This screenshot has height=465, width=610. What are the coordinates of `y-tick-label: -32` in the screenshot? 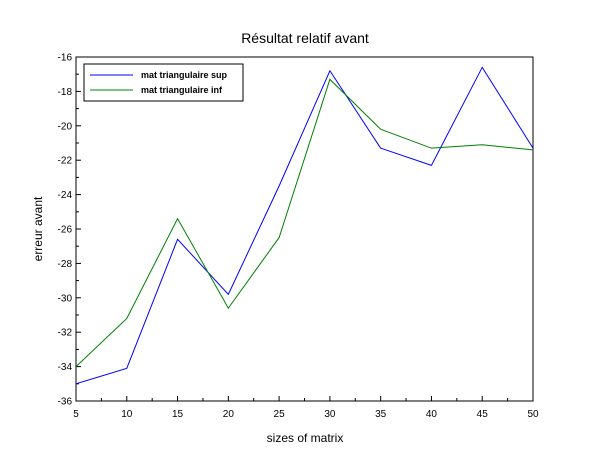 It's located at (65, 333).